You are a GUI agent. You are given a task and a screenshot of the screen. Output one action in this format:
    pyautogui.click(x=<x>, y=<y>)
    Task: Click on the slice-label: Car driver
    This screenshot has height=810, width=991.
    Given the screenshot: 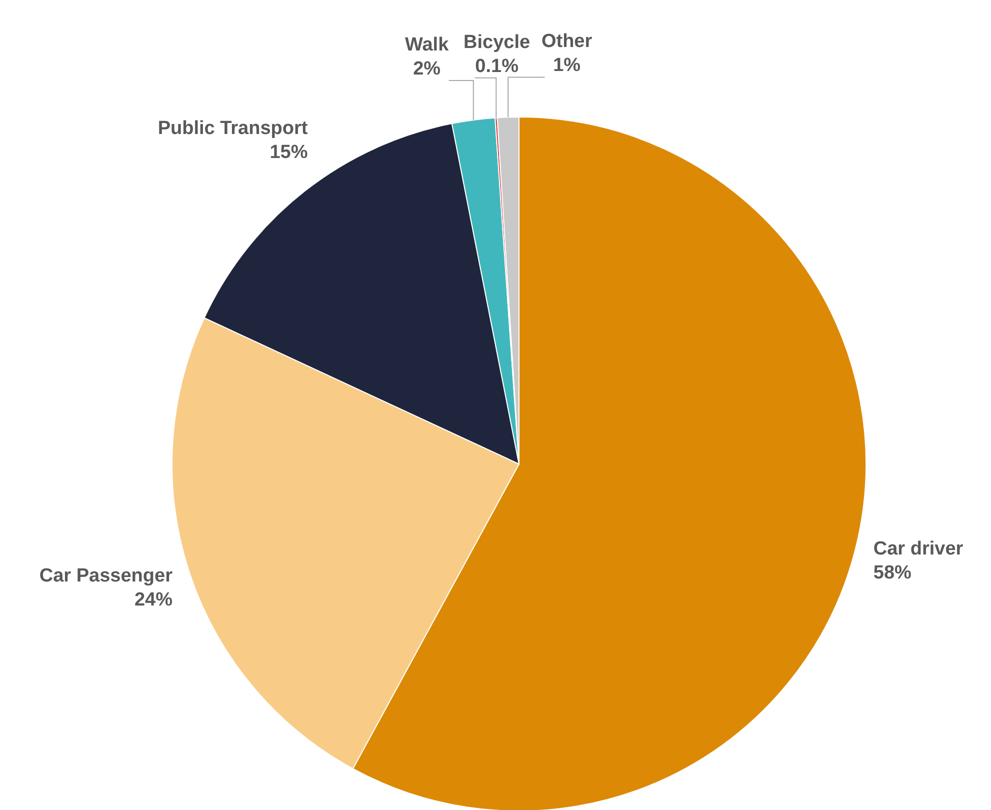 What is the action you would take?
    pyautogui.click(x=918, y=549)
    